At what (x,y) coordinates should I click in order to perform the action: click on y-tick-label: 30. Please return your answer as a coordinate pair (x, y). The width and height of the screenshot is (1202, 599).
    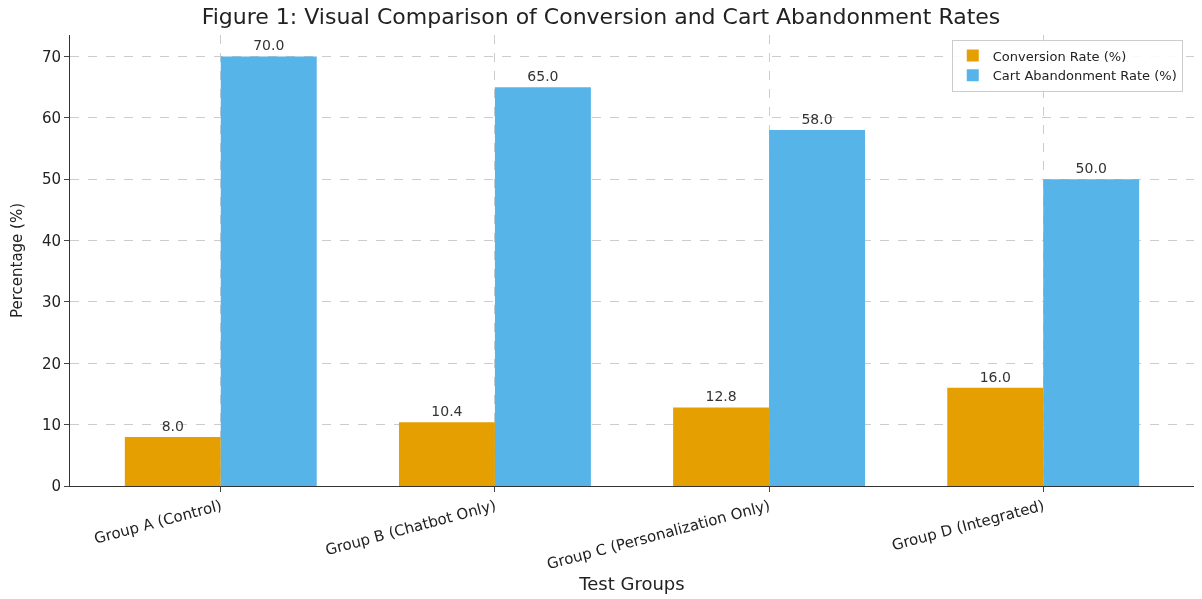
    Looking at the image, I should click on (51, 302).